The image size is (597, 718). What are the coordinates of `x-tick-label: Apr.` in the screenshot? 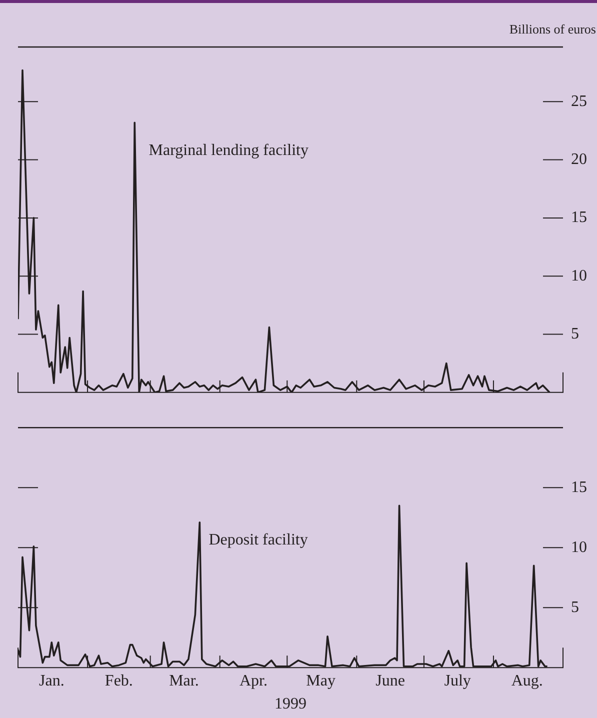 It's located at (253, 681).